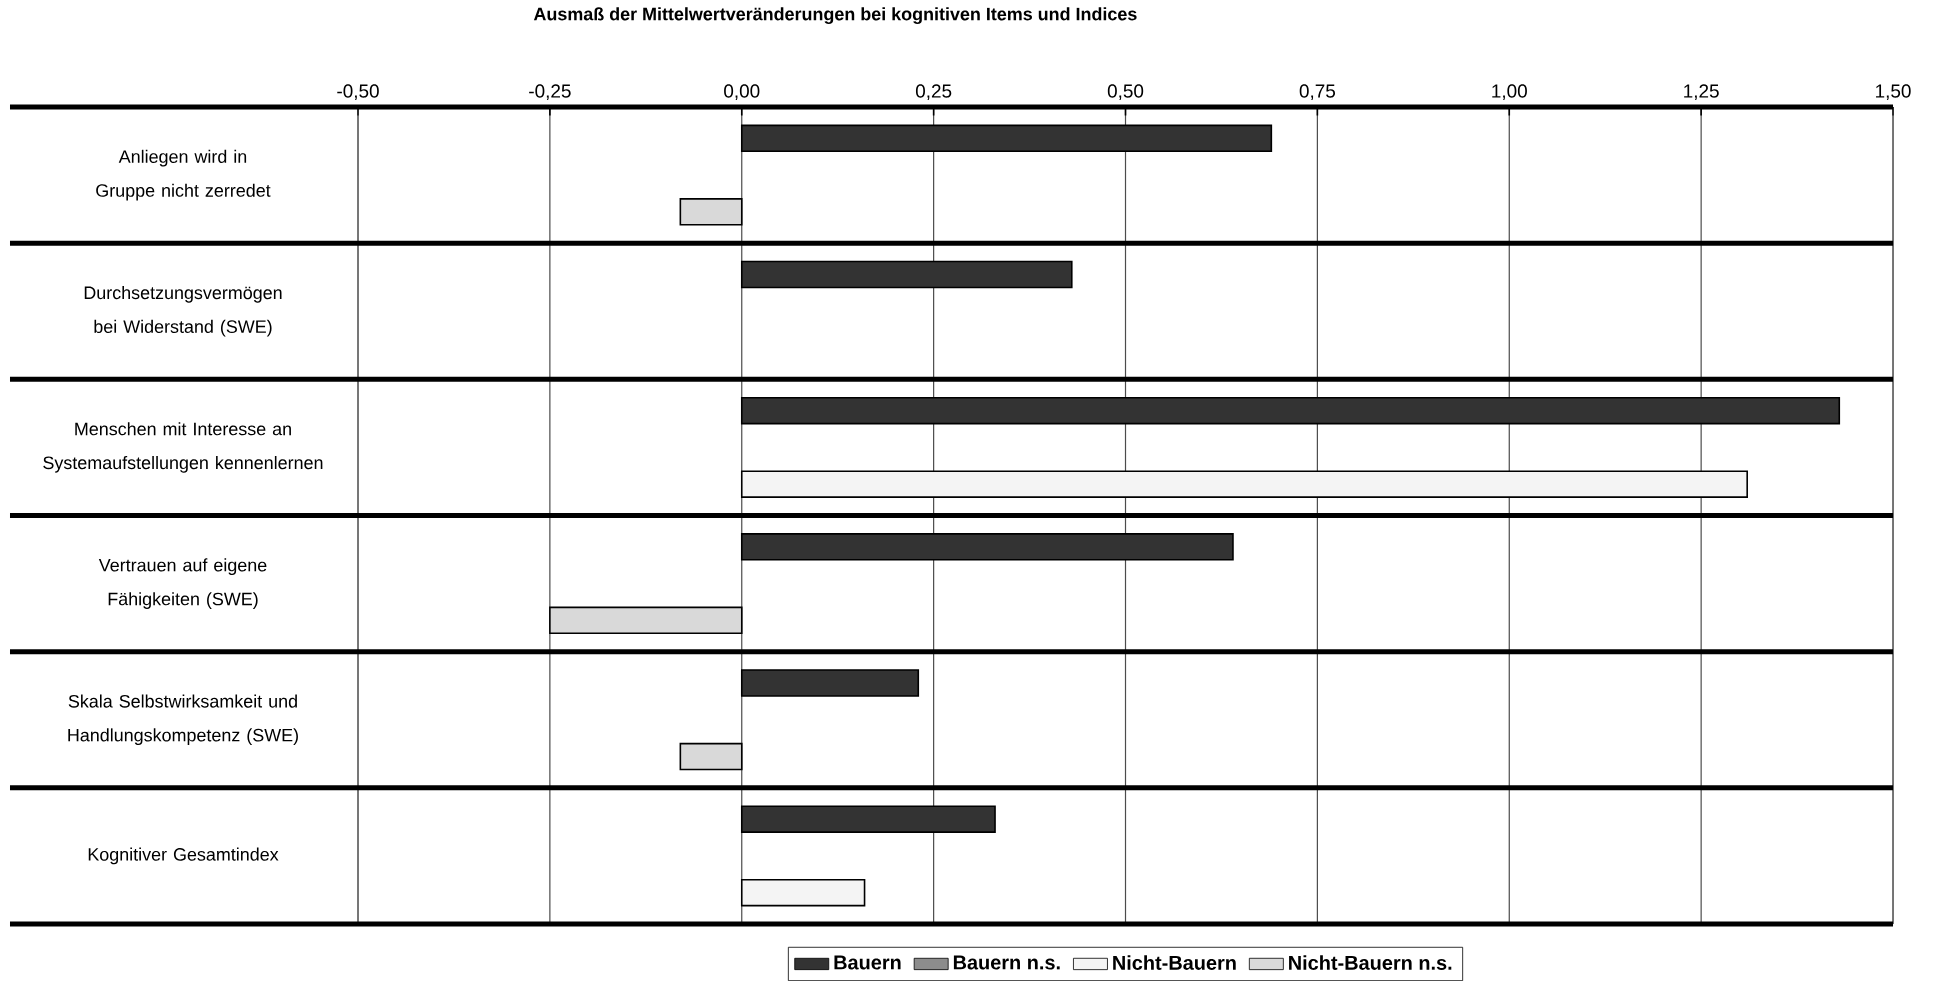 The width and height of the screenshot is (1941, 981). I want to click on x-tick-label: 1,00, so click(1509, 92).